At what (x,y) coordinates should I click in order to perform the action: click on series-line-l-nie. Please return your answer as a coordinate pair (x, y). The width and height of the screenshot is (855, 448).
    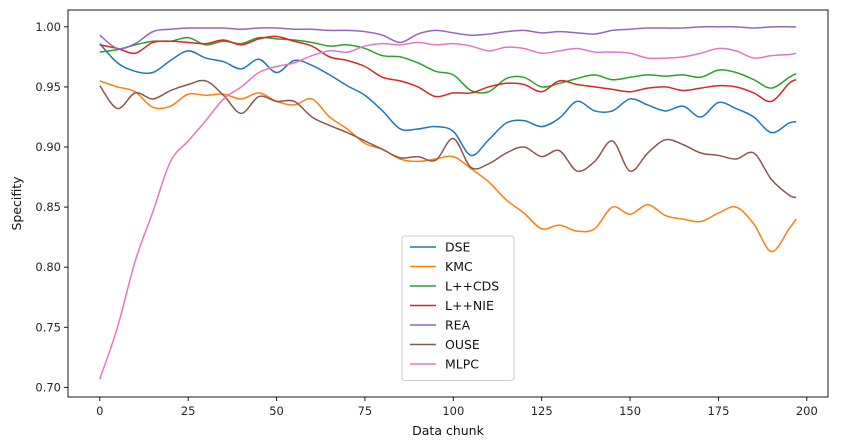
    Looking at the image, I should click on (448, 69).